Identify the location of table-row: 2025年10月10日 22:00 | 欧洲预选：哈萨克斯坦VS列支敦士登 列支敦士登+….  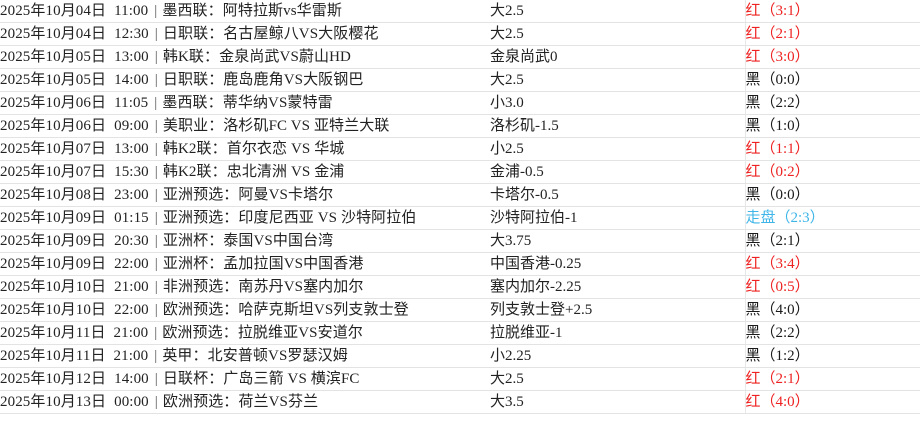
(460, 310).